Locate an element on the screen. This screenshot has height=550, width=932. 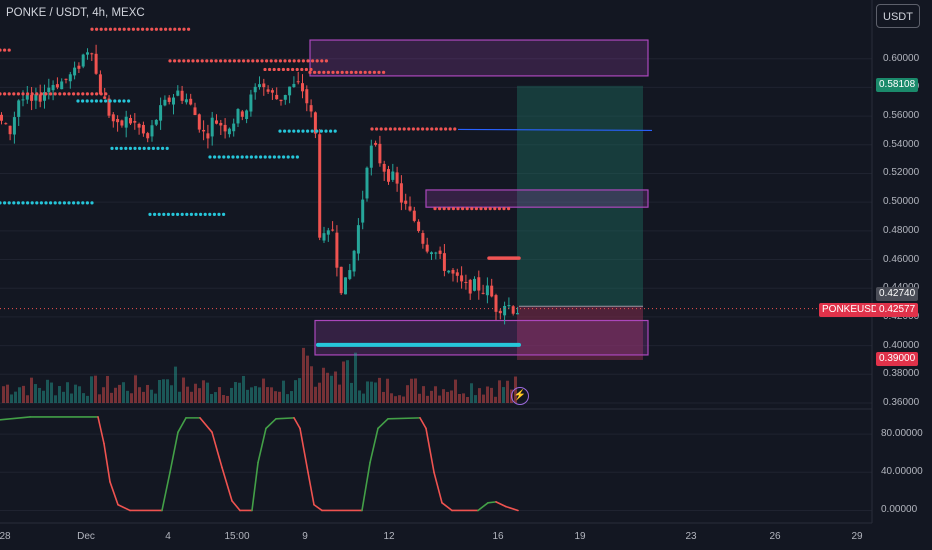
chart-title: PONKE / USDT, 4h, MEXC is located at coordinates (75, 13).